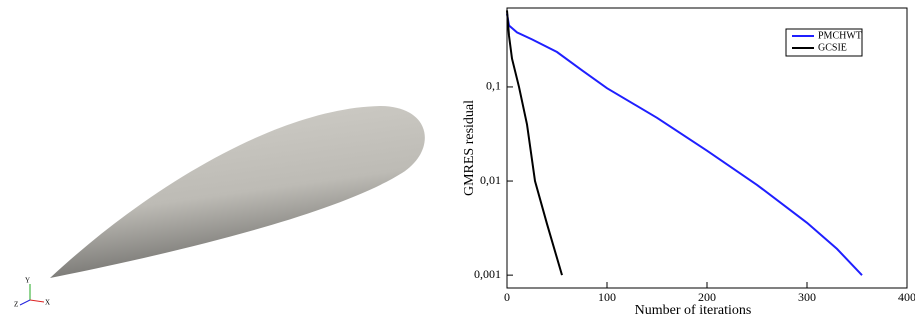 This screenshot has height=322, width=915. I want to click on axis-label: X, so click(47, 303).